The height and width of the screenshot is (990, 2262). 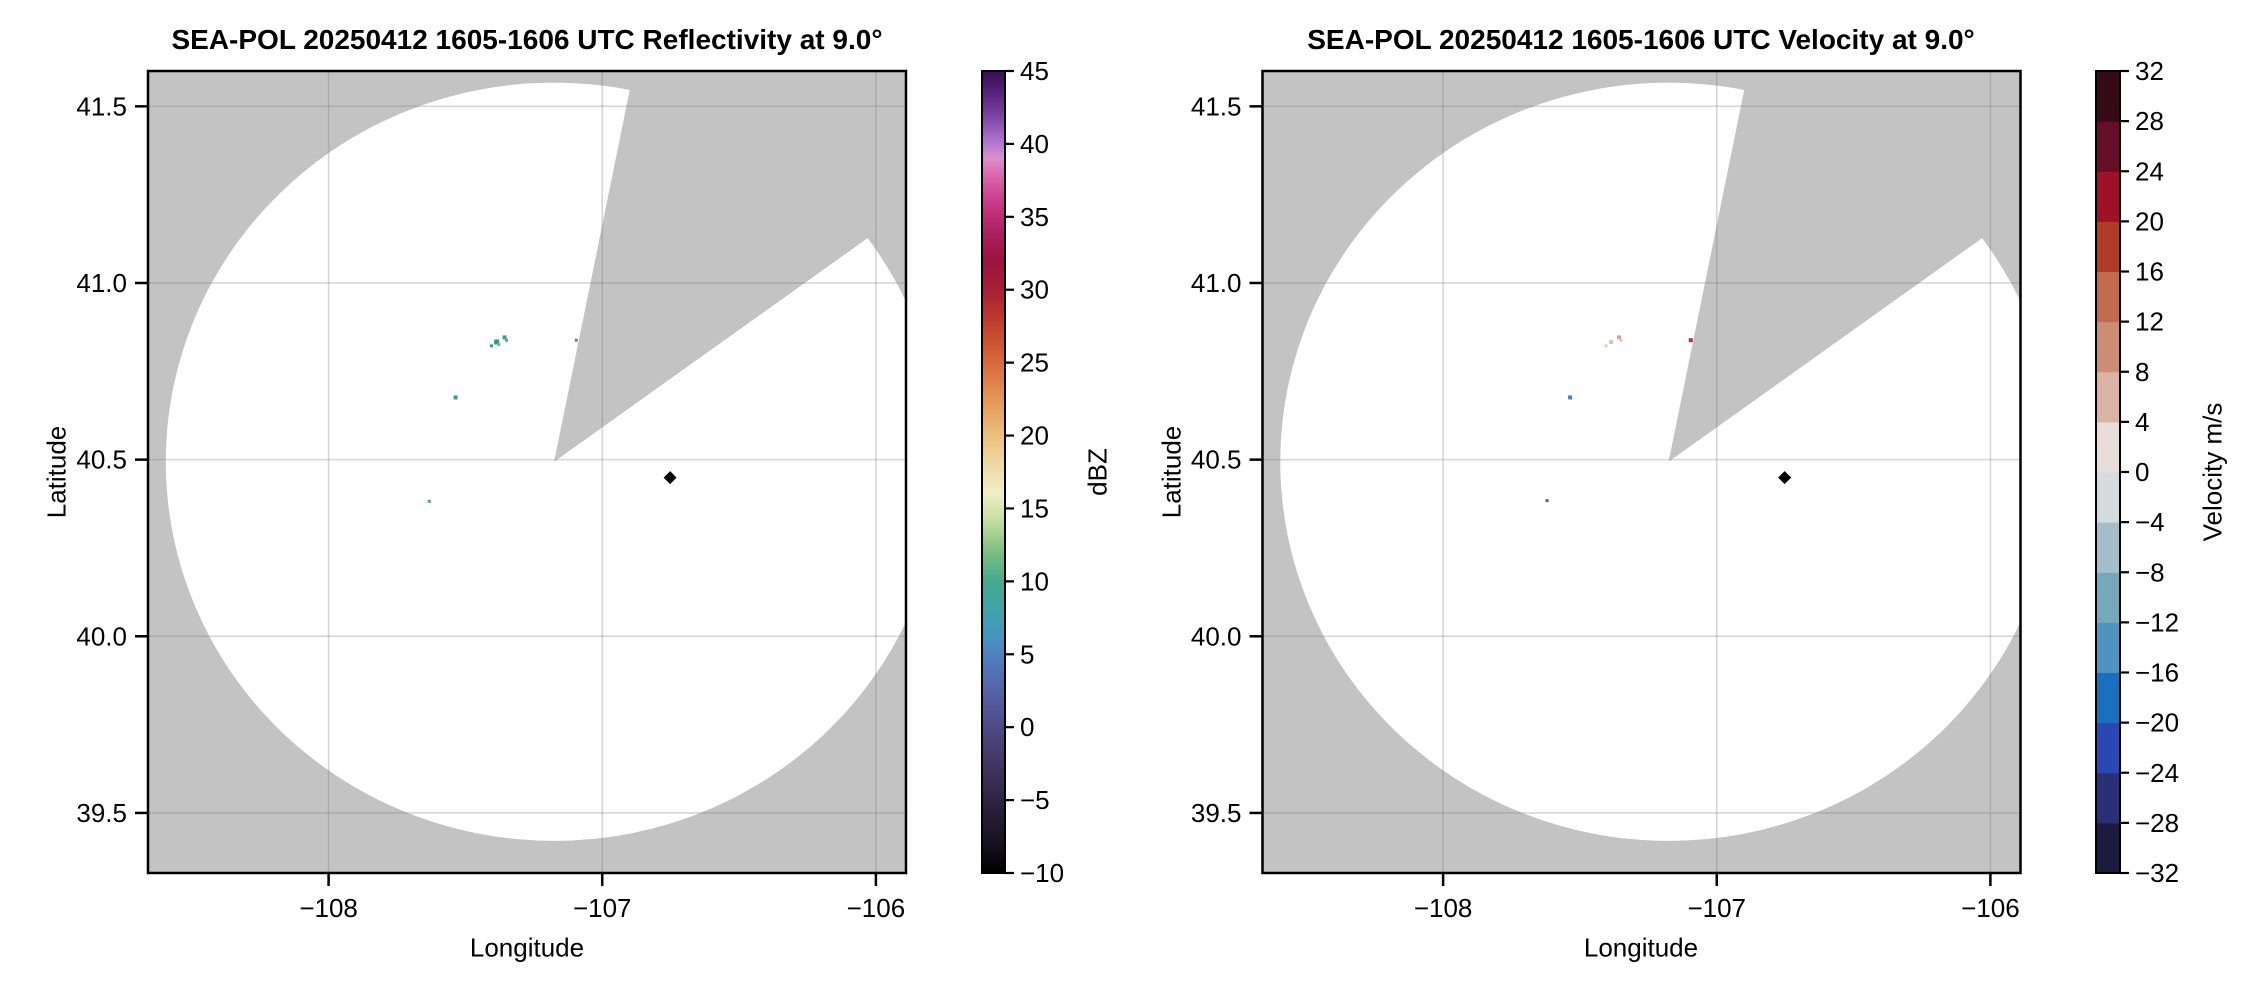 I want to click on colorbar-tick-label: −24, so click(x=2157, y=773).